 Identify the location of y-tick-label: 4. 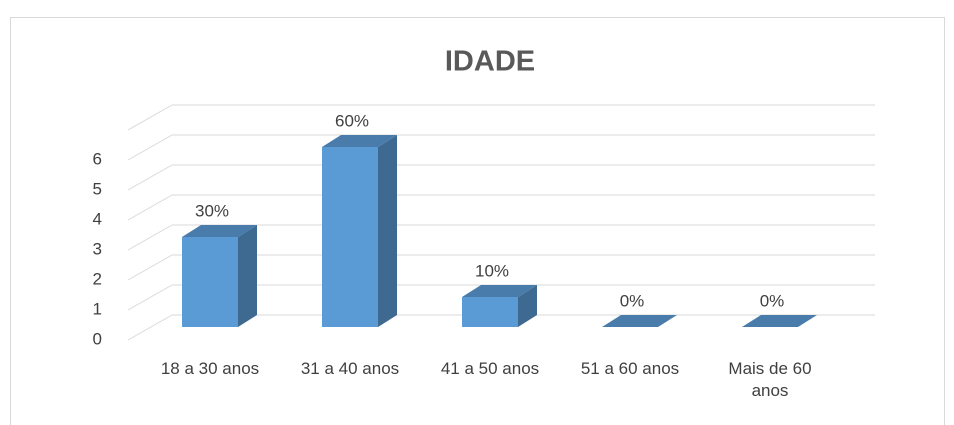
(97, 218).